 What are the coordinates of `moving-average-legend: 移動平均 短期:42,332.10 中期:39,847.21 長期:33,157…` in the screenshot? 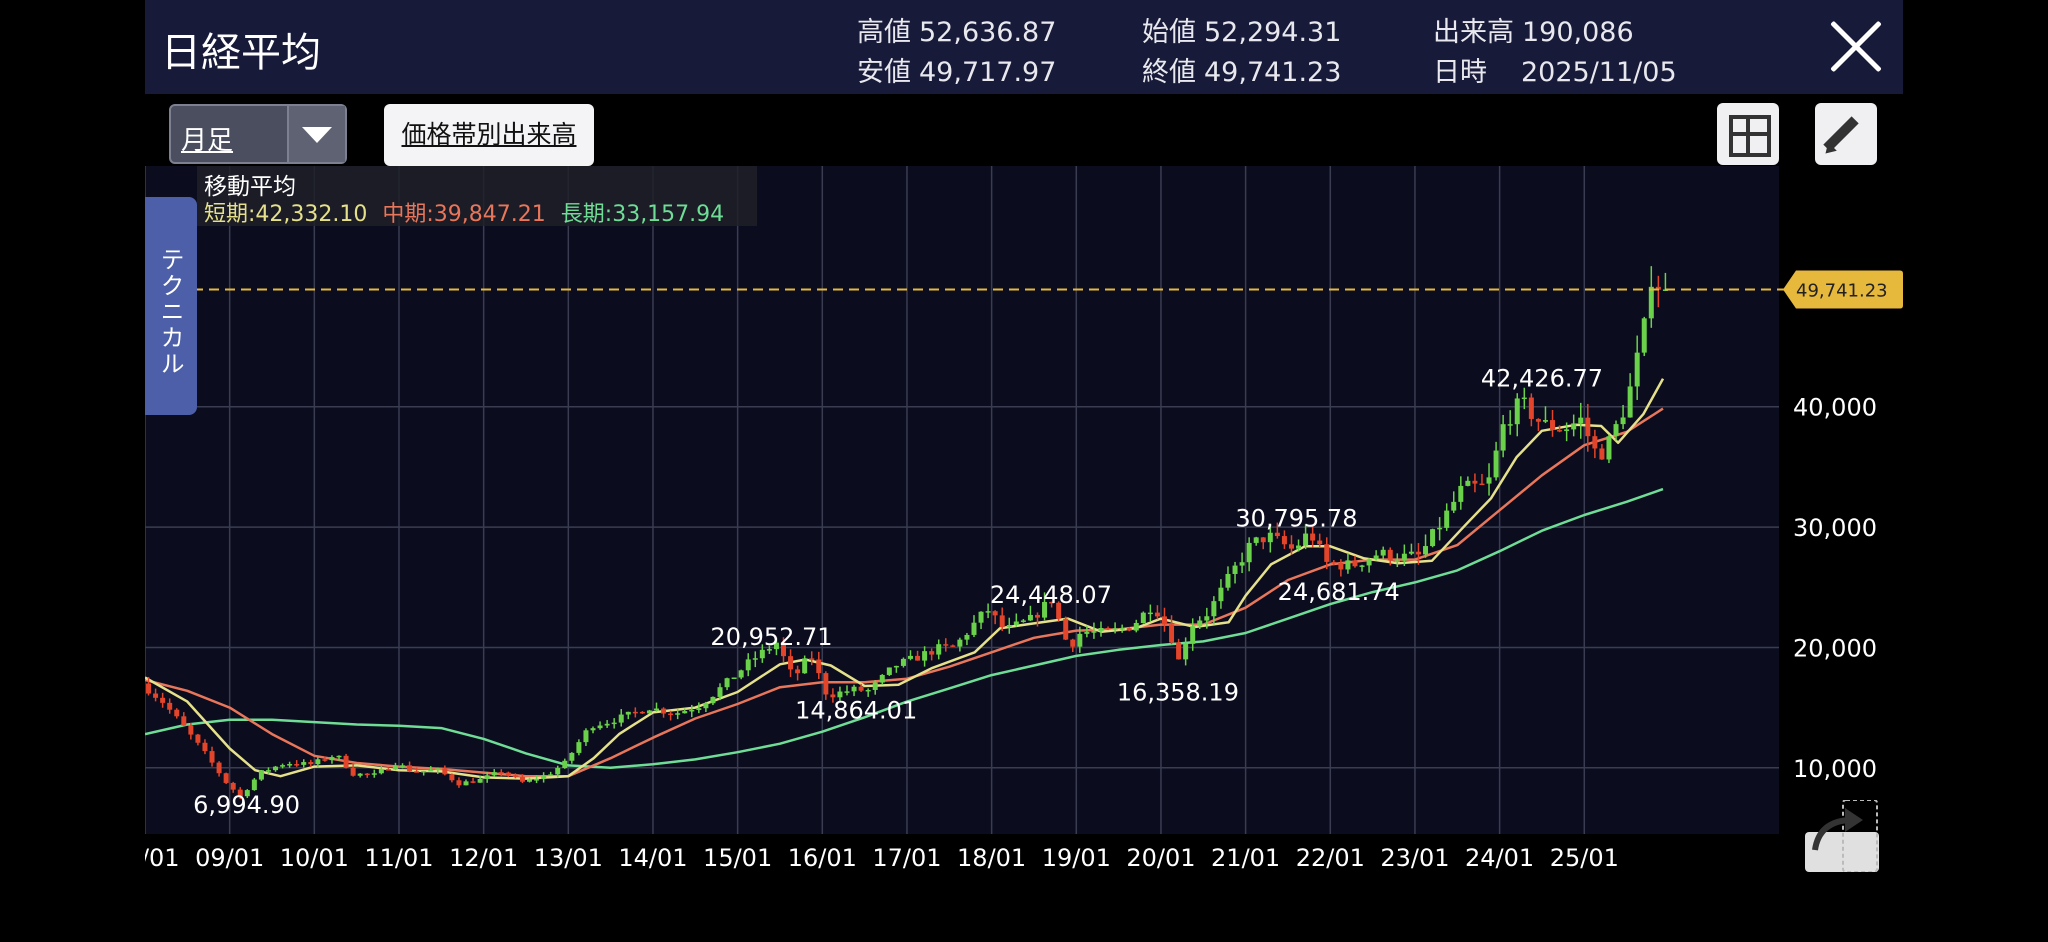 It's located at (477, 196).